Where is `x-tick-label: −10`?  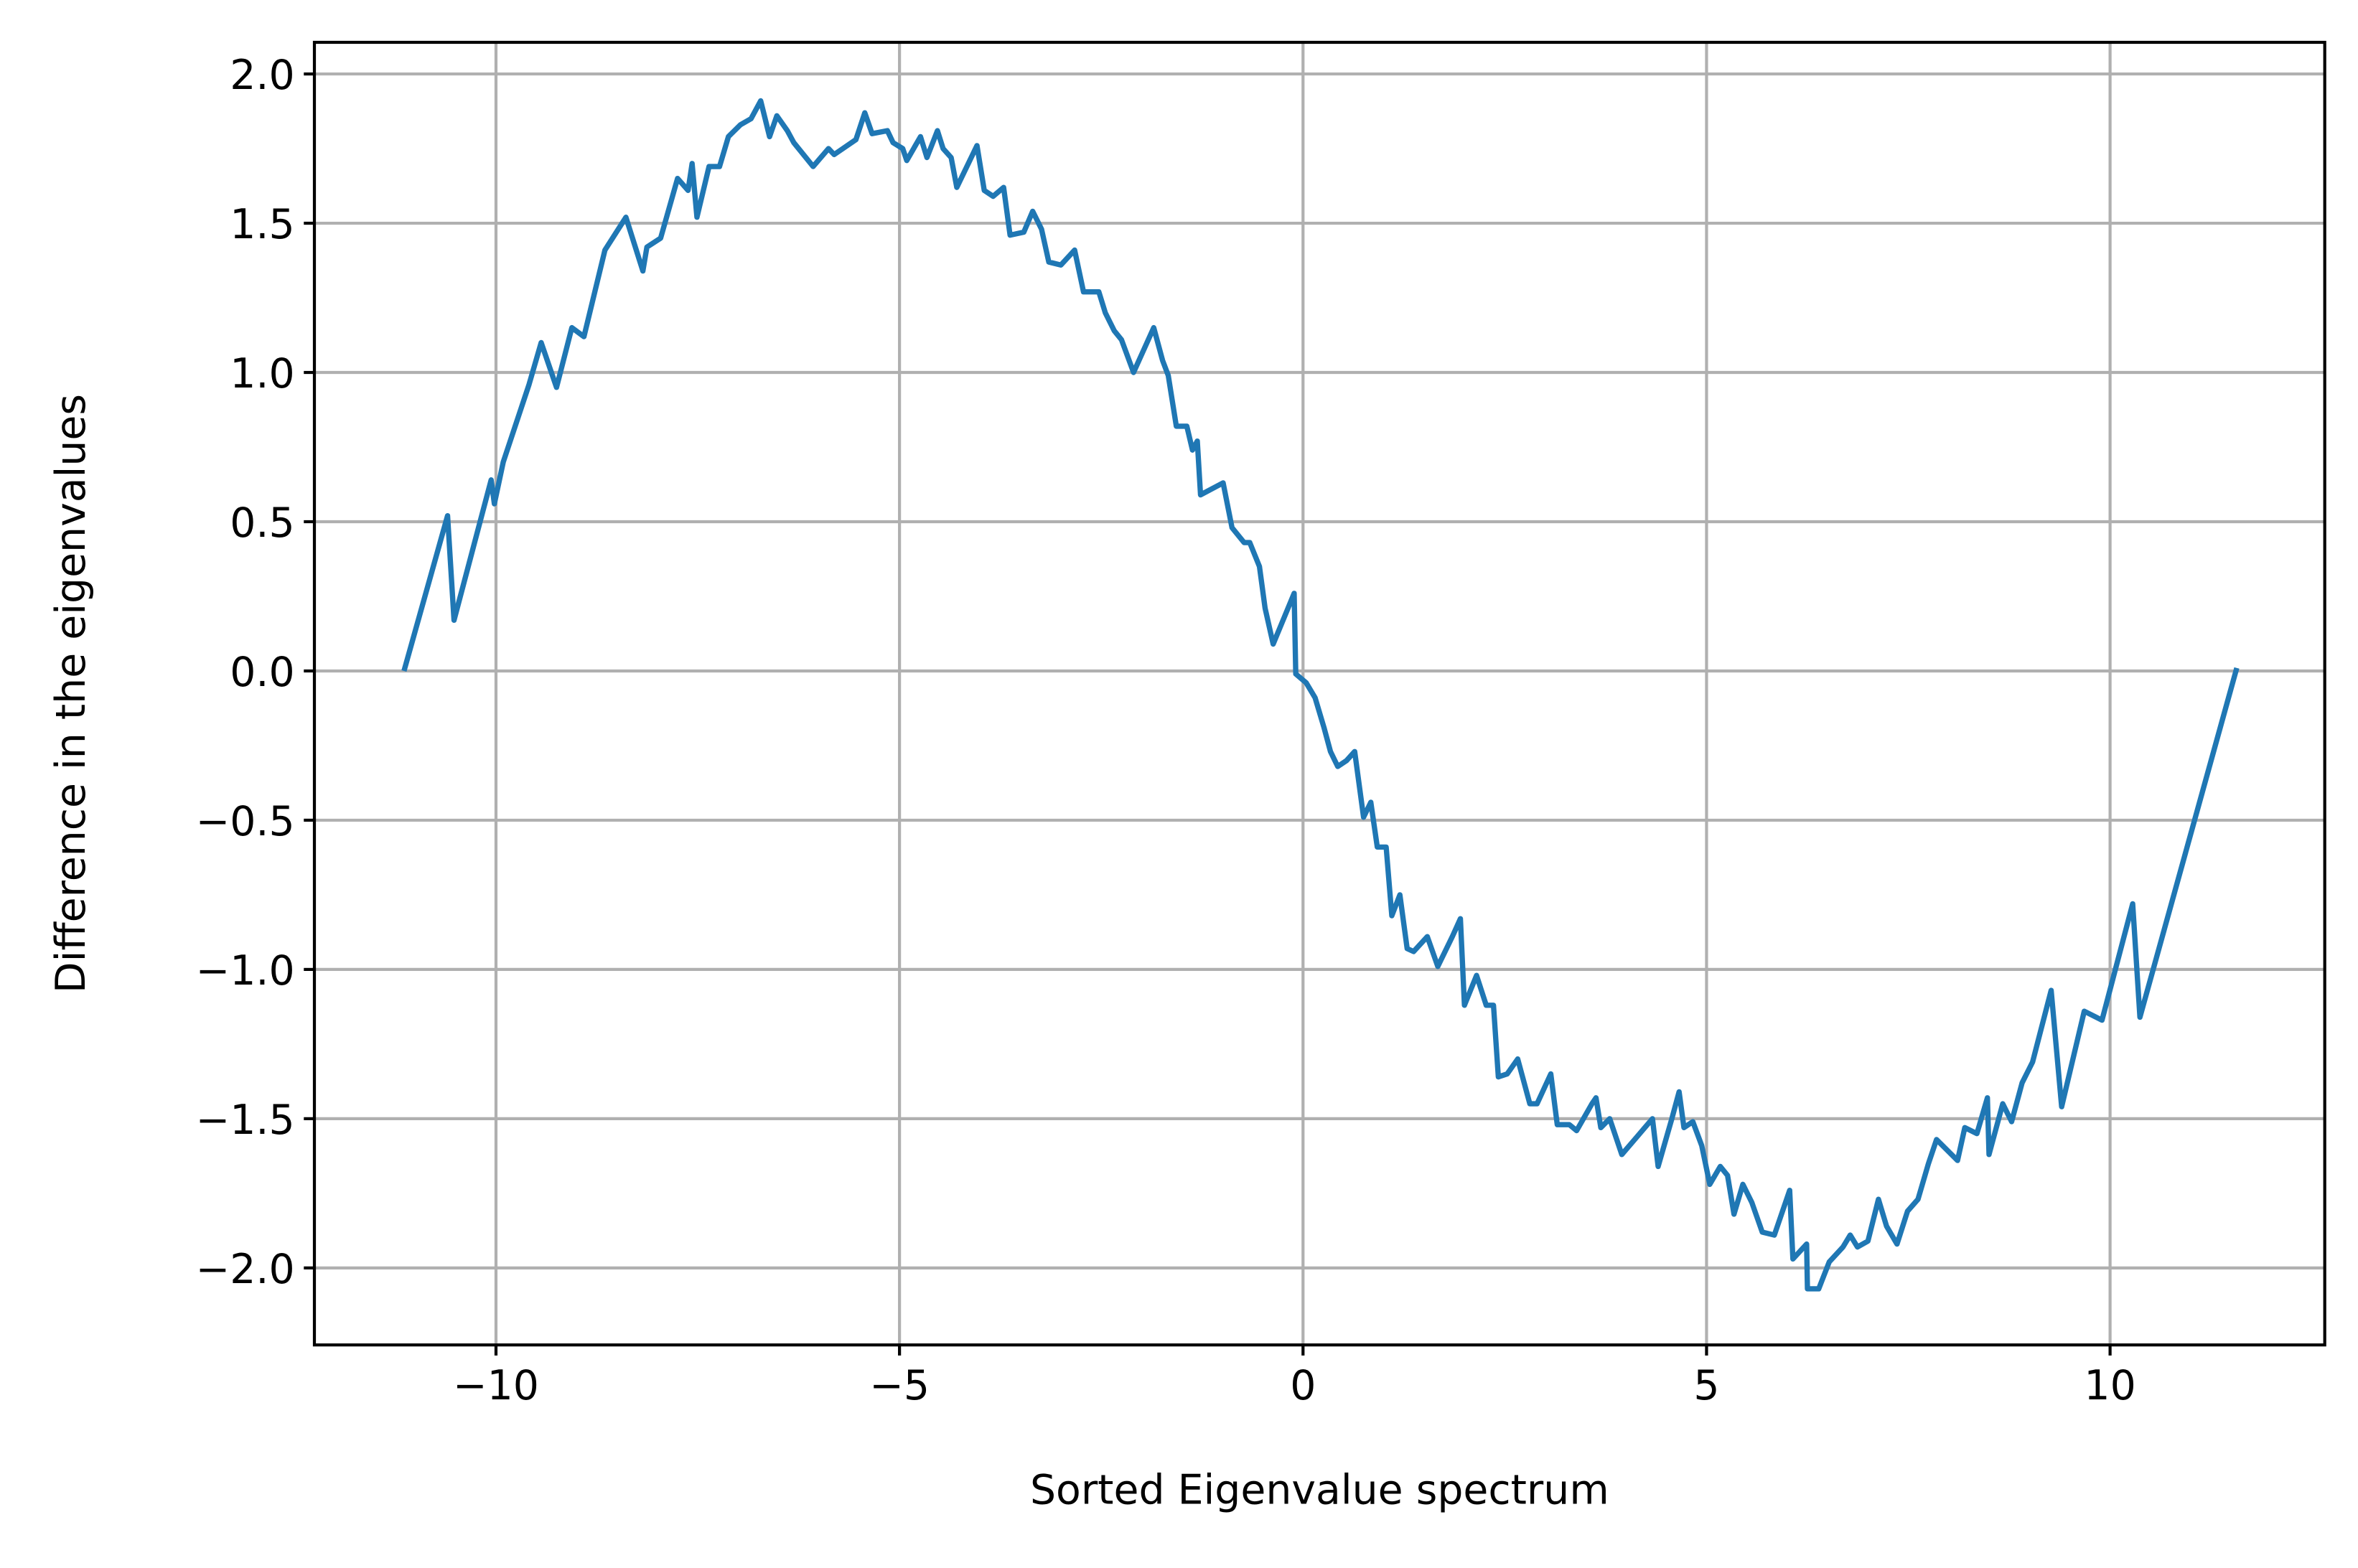
x-tick-label: −10 is located at coordinates (496, 1385).